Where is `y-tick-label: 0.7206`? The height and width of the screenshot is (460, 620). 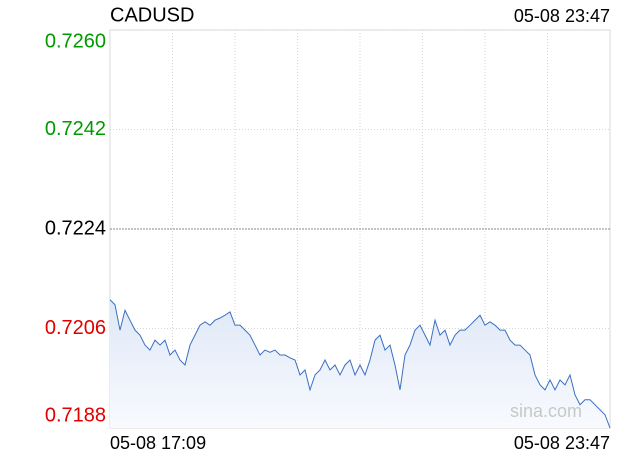
y-tick-label: 0.7206 is located at coordinates (75, 328).